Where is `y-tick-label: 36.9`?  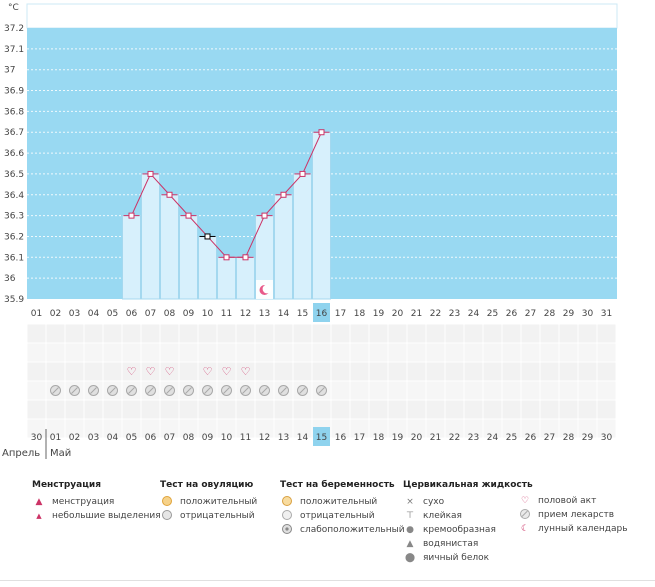 y-tick-label: 36.9 is located at coordinates (14, 92).